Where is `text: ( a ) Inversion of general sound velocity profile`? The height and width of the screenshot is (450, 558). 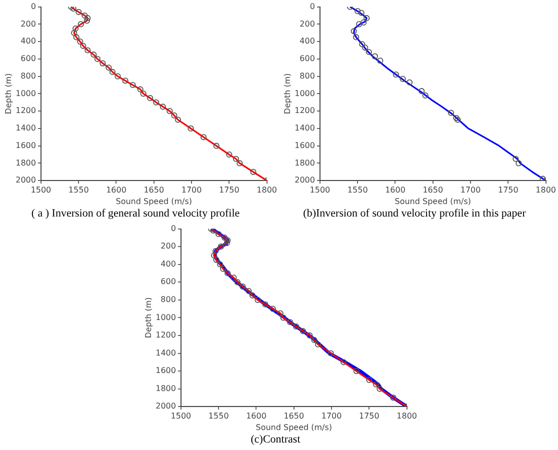 text: ( a ) Inversion of general sound velocity profile is located at coordinates (135, 213).